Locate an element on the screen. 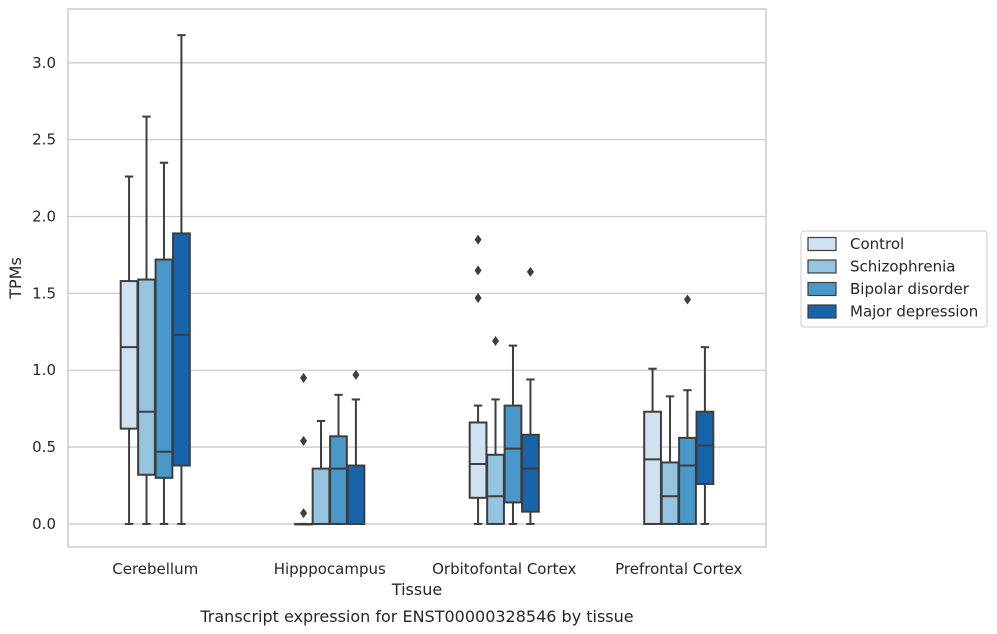 The height and width of the screenshot is (634, 997). legend-label: Control is located at coordinates (877, 244).